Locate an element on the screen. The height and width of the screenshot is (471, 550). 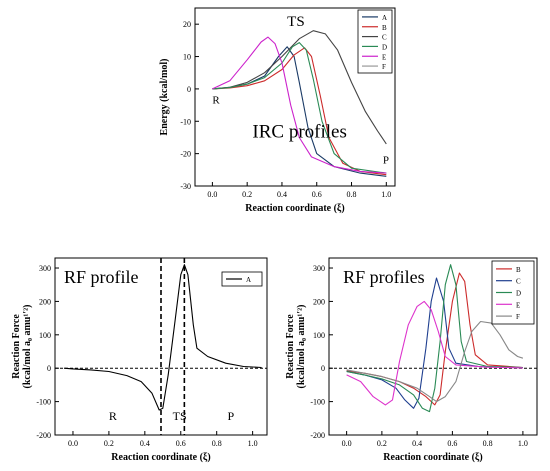
series-line-a is located at coordinates (162, 337).